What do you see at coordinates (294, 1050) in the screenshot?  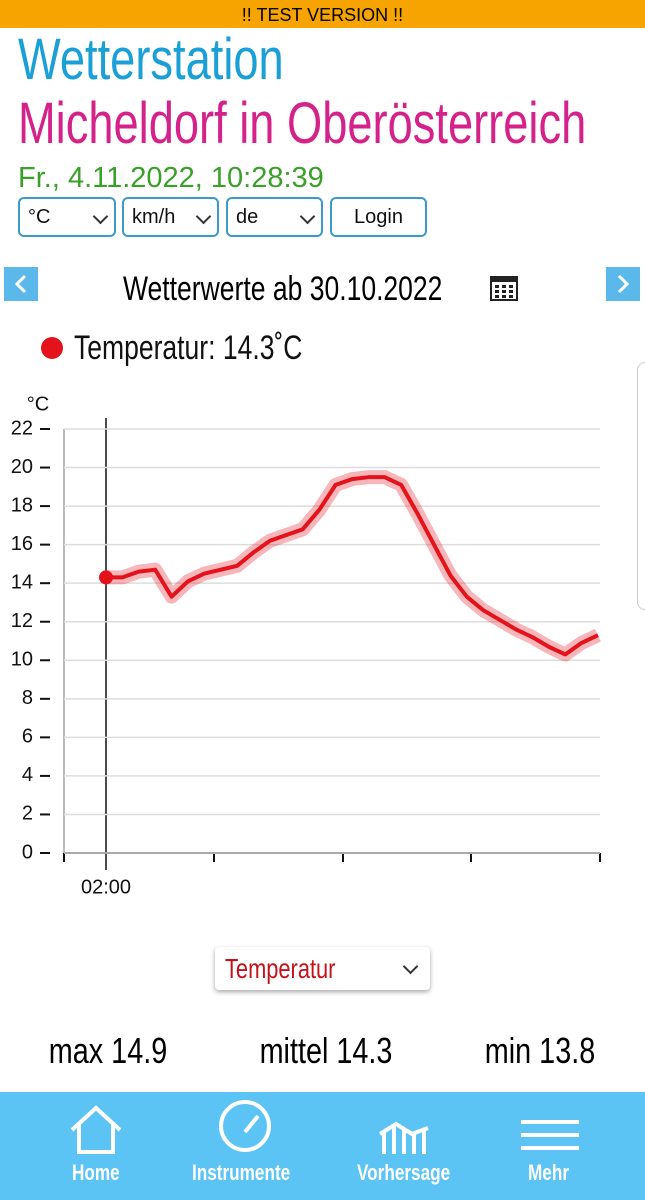 I see `stat-label: mittel` at bounding box center [294, 1050].